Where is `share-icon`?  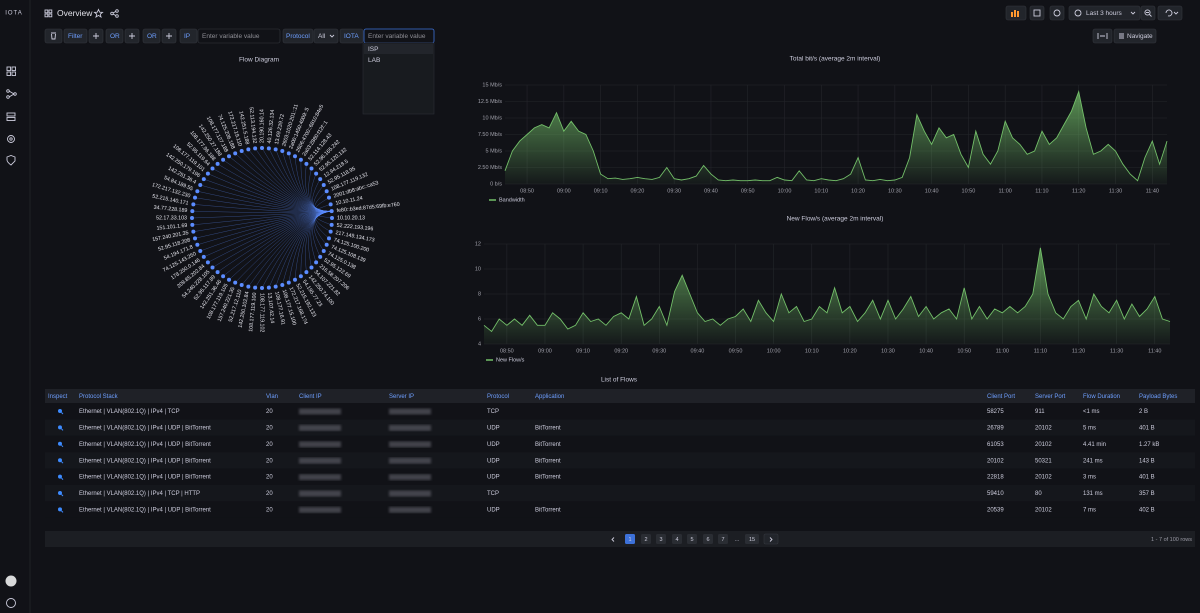
share-icon is located at coordinates (114, 13).